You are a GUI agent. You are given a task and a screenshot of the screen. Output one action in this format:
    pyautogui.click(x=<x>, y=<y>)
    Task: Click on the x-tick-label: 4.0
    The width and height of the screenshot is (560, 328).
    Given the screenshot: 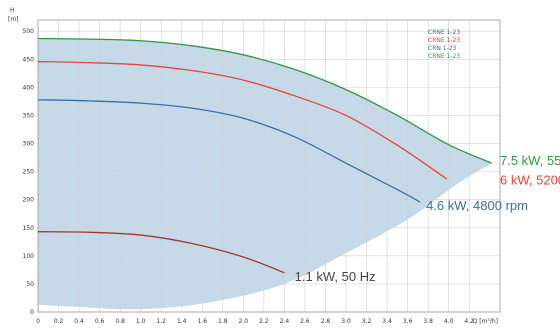 What is the action you would take?
    pyautogui.click(x=449, y=321)
    